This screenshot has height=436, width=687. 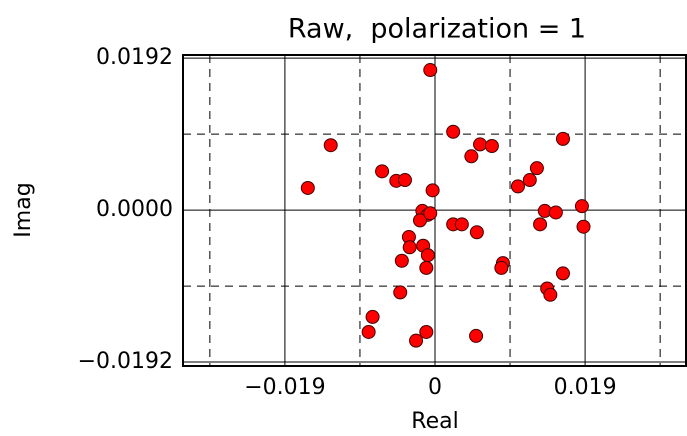 I want to click on x-axis-label: Real, so click(x=434, y=421).